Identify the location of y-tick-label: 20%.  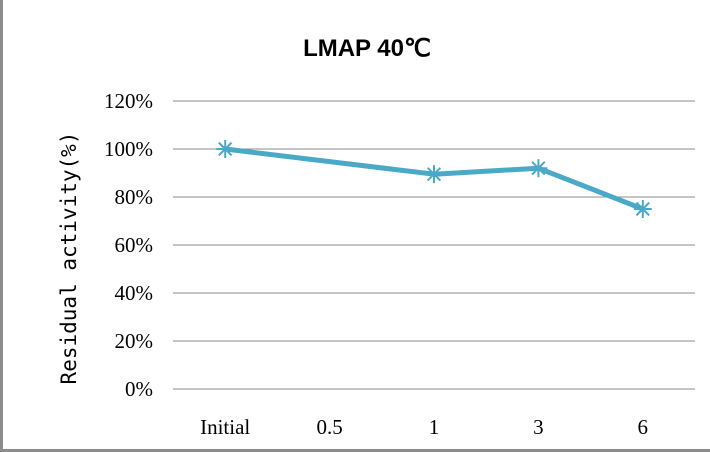
(134, 341).